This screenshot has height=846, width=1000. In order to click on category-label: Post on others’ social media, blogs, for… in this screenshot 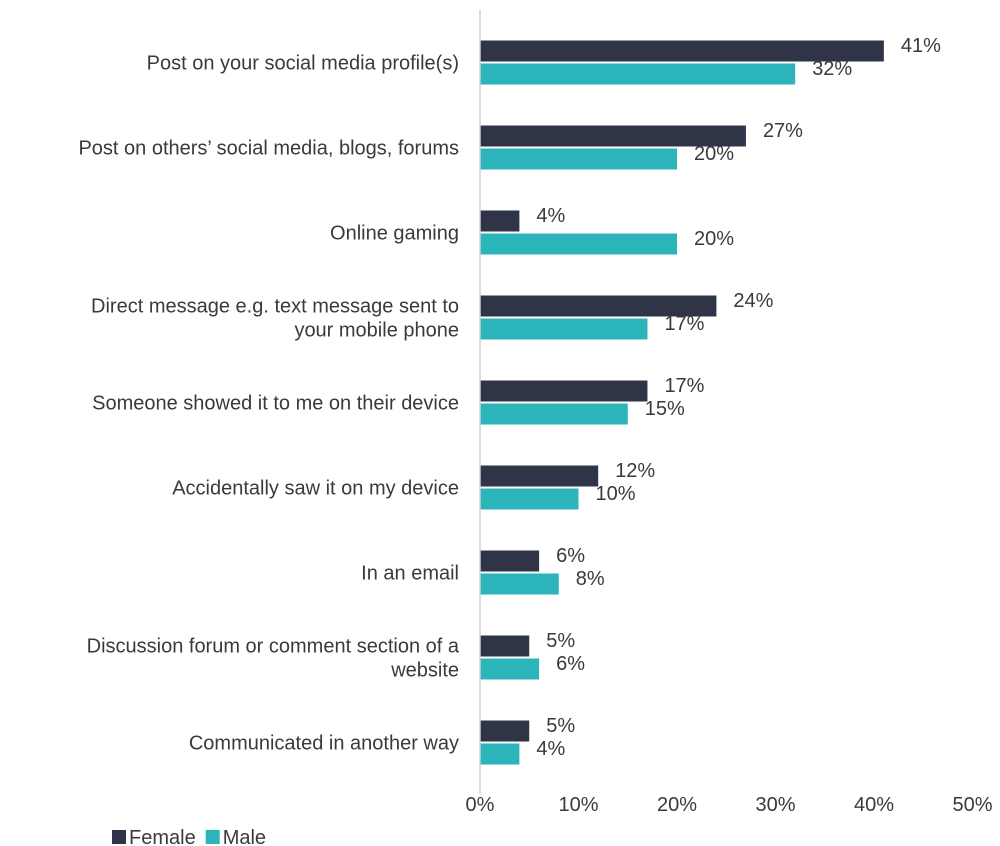, I will do `click(268, 149)`.